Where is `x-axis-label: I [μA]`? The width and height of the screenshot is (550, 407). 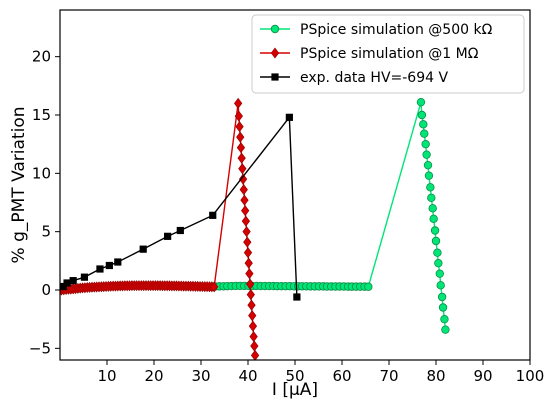
x-axis-label: I [μA] is located at coordinates (295, 390).